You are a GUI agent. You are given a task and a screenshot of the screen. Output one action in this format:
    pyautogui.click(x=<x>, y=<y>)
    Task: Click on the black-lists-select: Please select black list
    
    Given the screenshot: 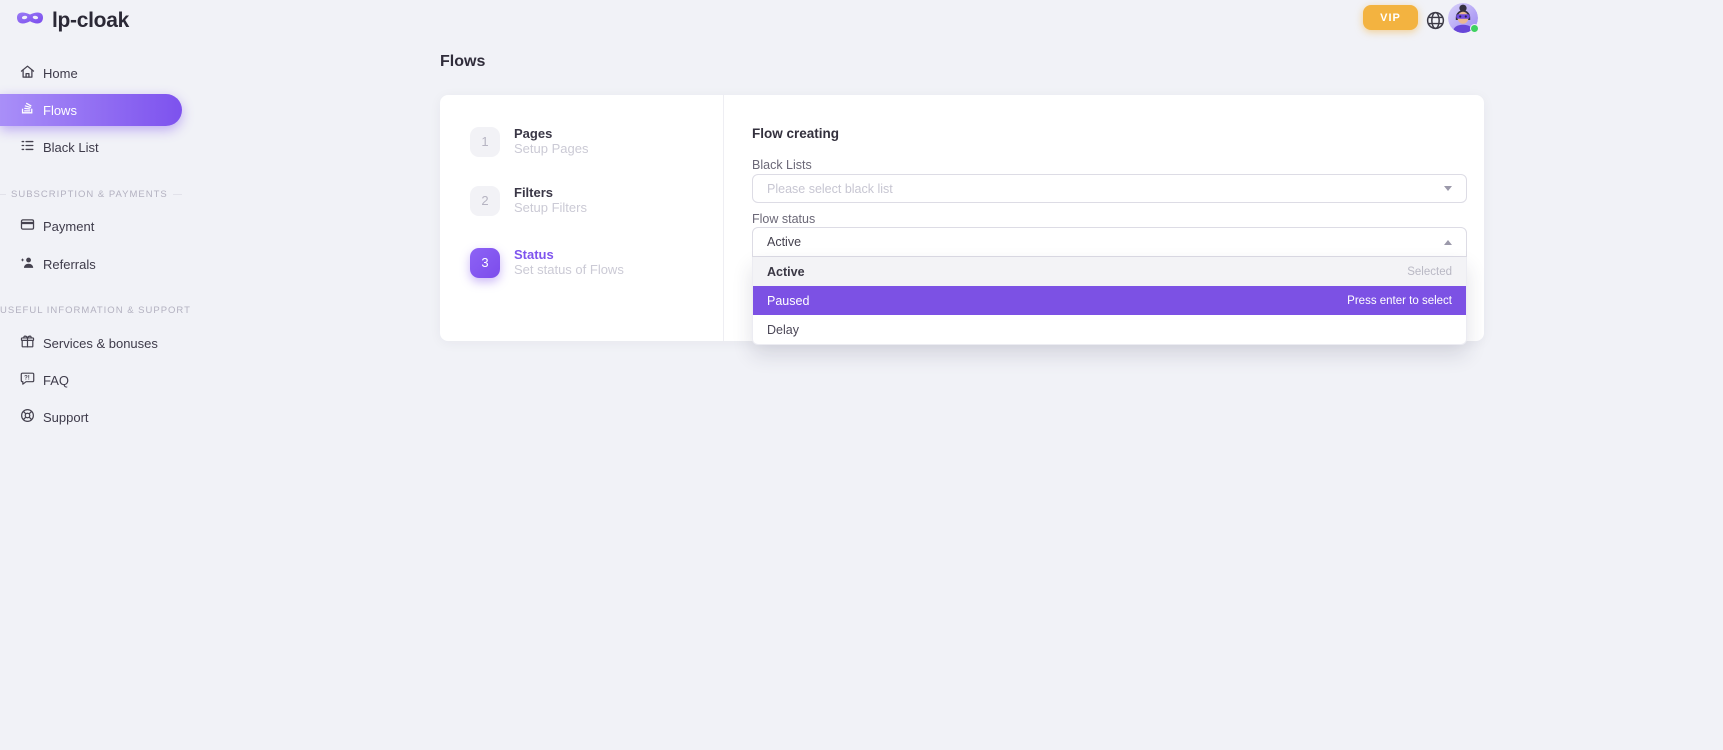 What is the action you would take?
    pyautogui.click(x=1109, y=188)
    